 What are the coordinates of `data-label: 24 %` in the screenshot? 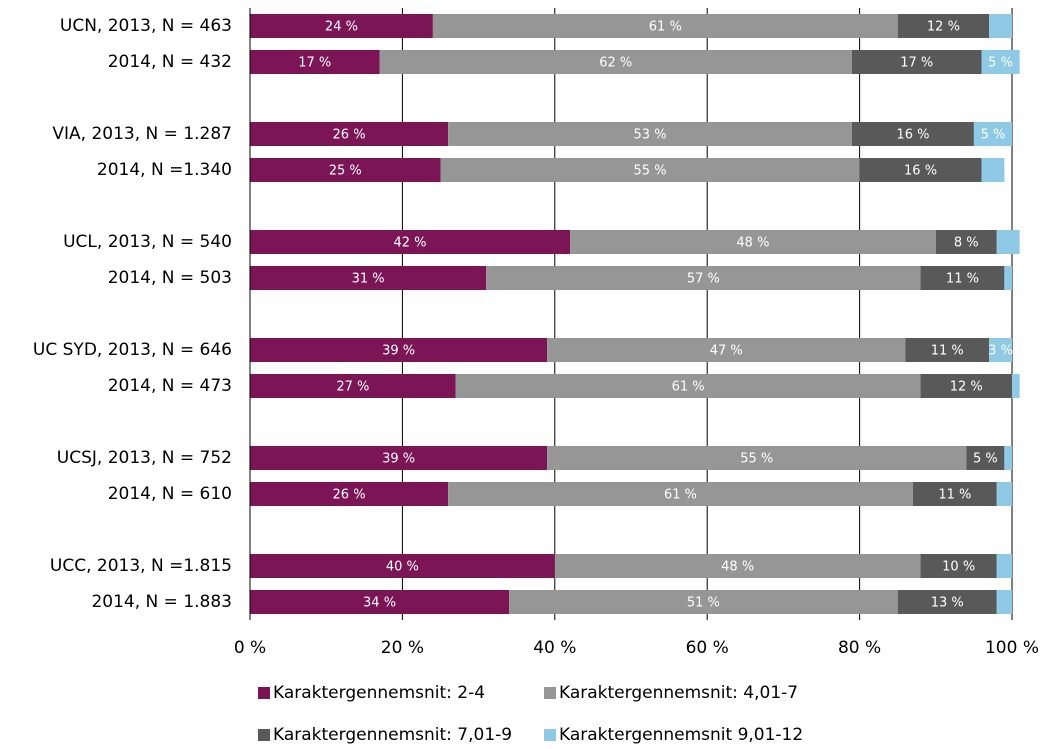 It's located at (341, 27).